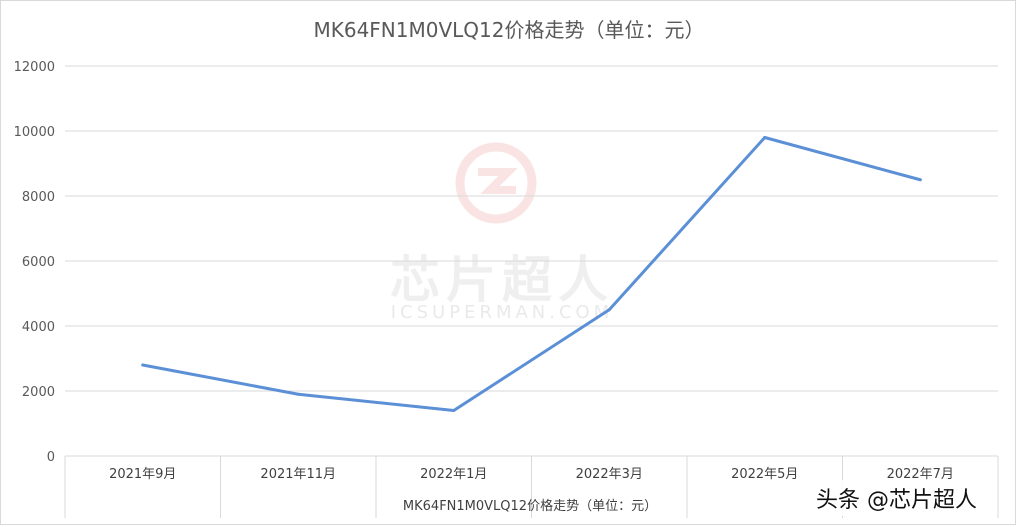 This screenshot has height=527, width=1018. Describe the element at coordinates (38, 392) in the screenshot. I see `y-tick-label: 2000` at that location.